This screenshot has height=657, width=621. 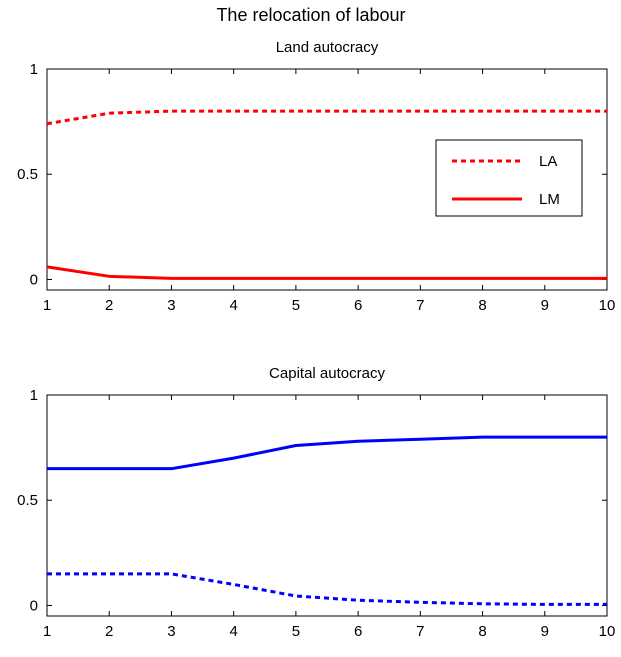 What do you see at coordinates (327, 453) in the screenshot?
I see `capital-series-solid-line` at bounding box center [327, 453].